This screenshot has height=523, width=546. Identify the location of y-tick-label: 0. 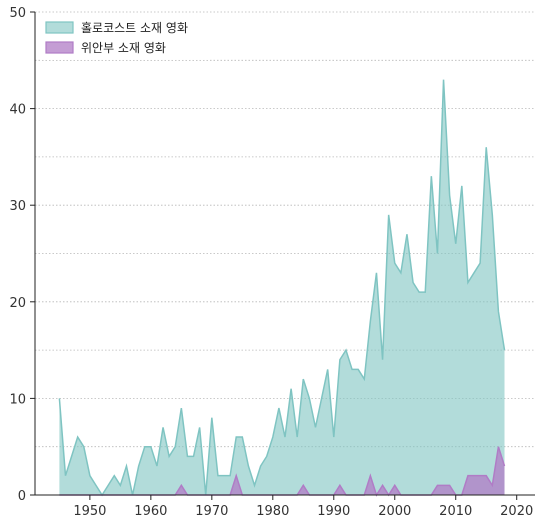
(22, 496).